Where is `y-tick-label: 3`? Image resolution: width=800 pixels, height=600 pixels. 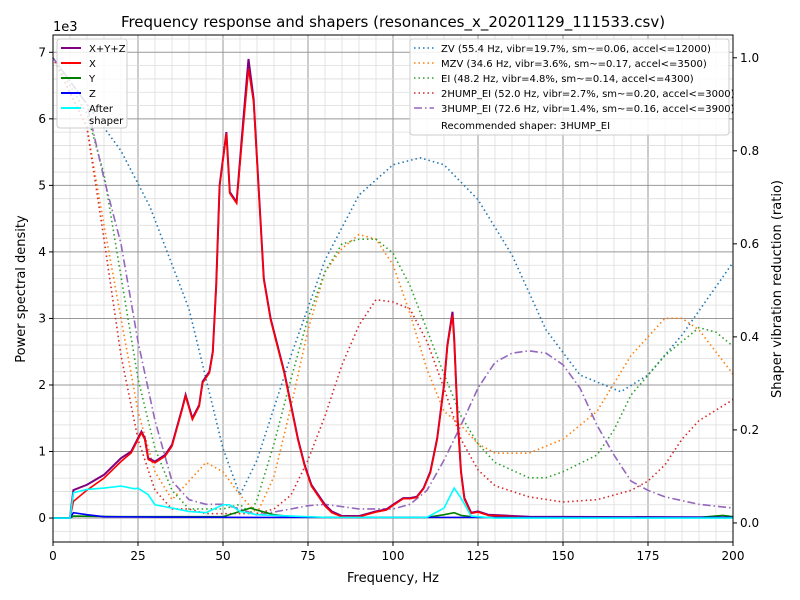
y-tick-label: 3 is located at coordinates (42, 318).